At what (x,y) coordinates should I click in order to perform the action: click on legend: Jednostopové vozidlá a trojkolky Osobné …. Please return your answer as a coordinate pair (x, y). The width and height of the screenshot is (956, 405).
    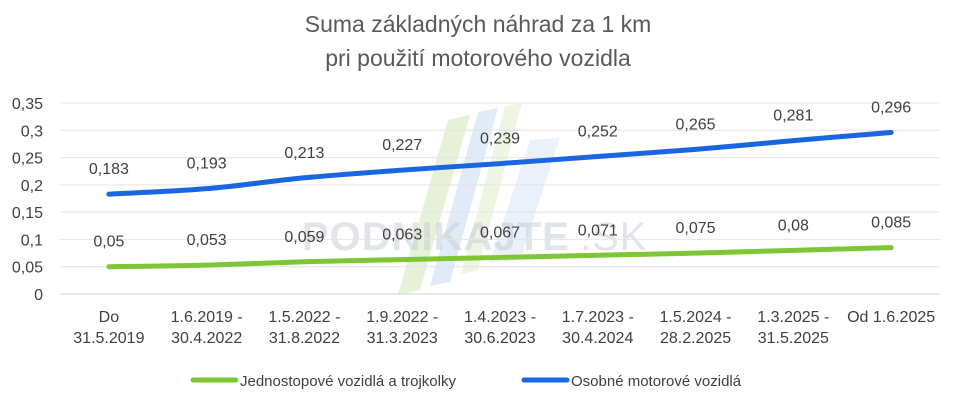
    Looking at the image, I should click on (466, 381).